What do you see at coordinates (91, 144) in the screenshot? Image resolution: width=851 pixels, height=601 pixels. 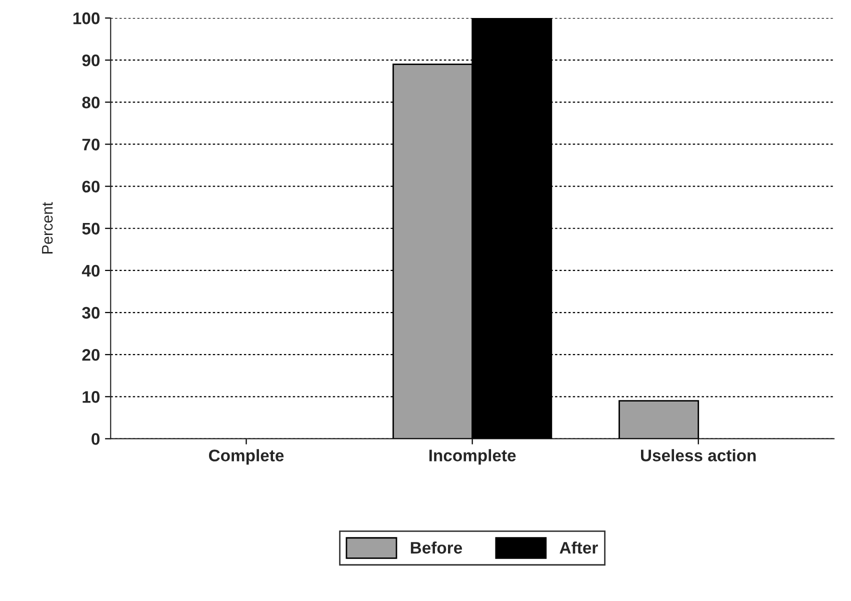 I see `y-tick-label: 70` at bounding box center [91, 144].